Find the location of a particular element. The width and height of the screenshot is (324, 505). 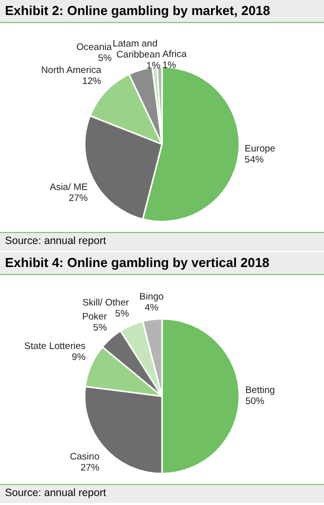

data-label: 54% is located at coordinates (254, 160).